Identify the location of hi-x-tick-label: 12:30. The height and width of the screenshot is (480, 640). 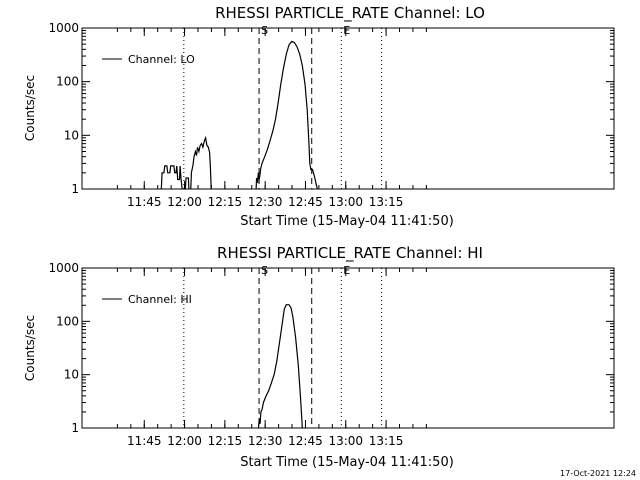
(265, 441).